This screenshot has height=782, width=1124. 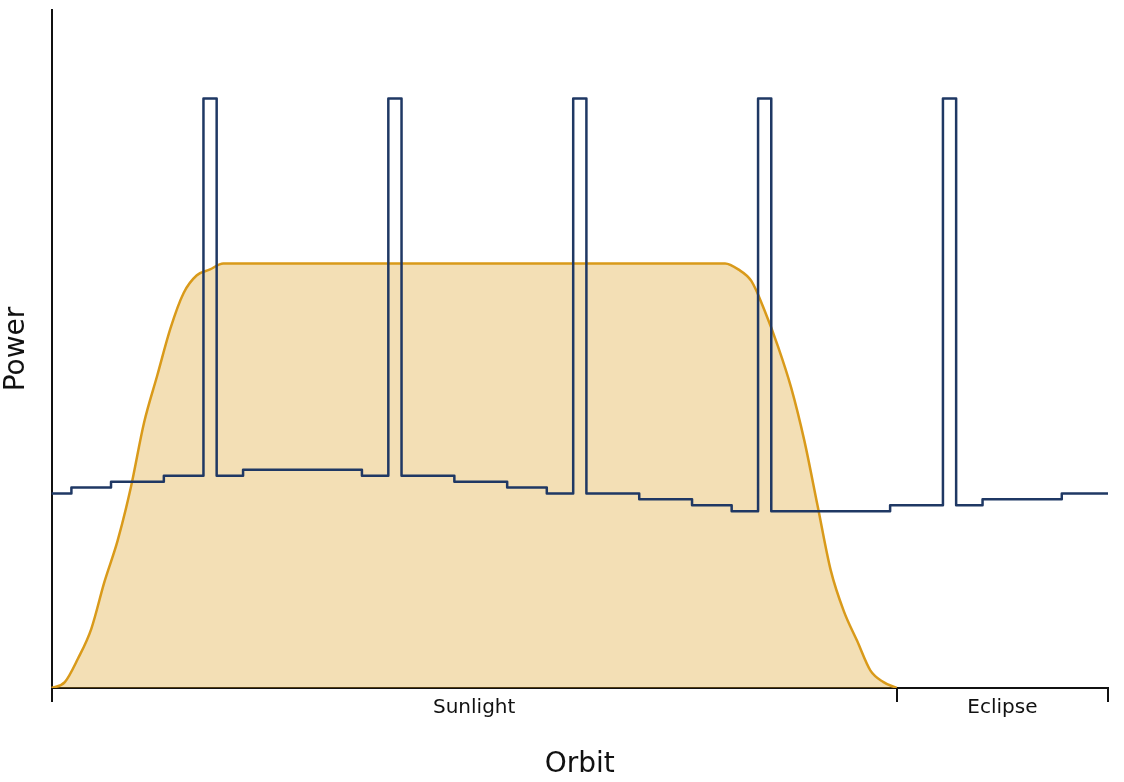 What do you see at coordinates (579, 763) in the screenshot?
I see `x-axis-title: Orbit` at bounding box center [579, 763].